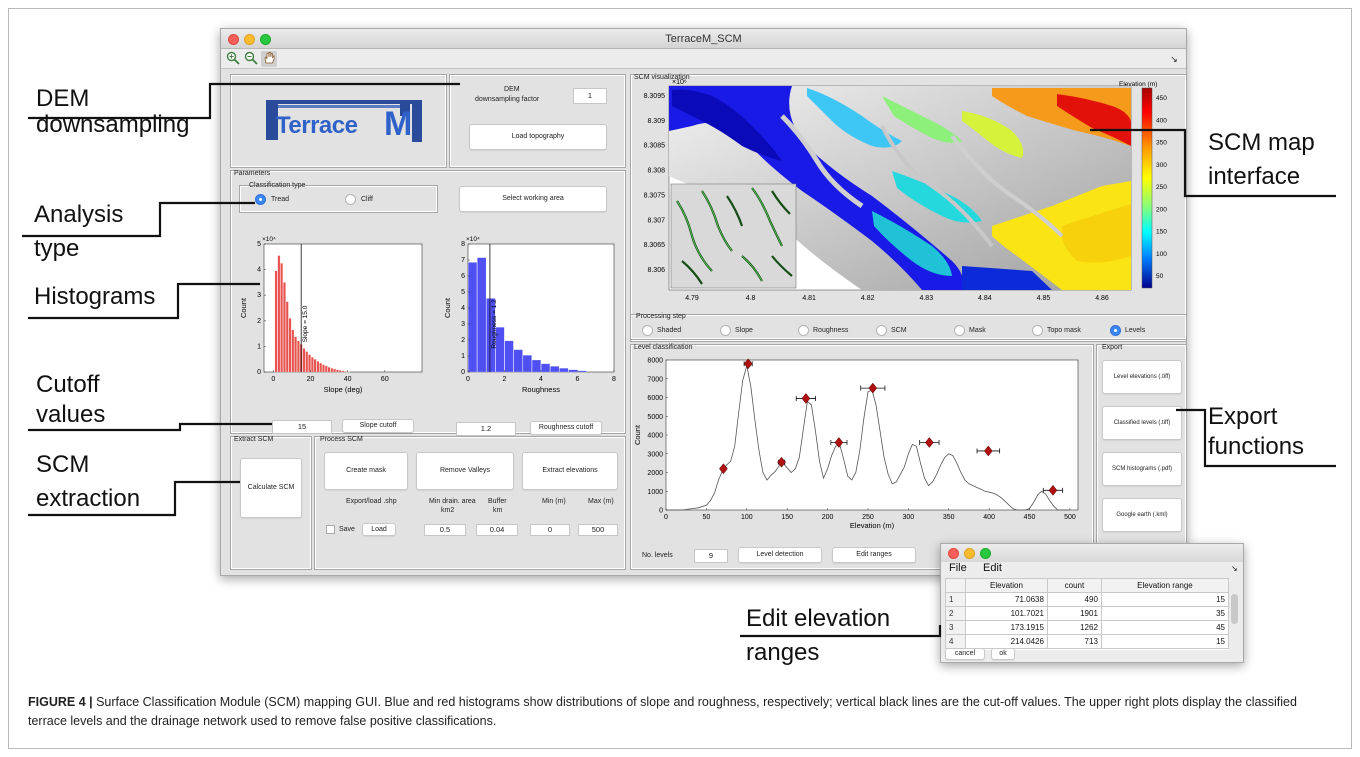  I want to click on table-scrollbar, so click(1234, 609).